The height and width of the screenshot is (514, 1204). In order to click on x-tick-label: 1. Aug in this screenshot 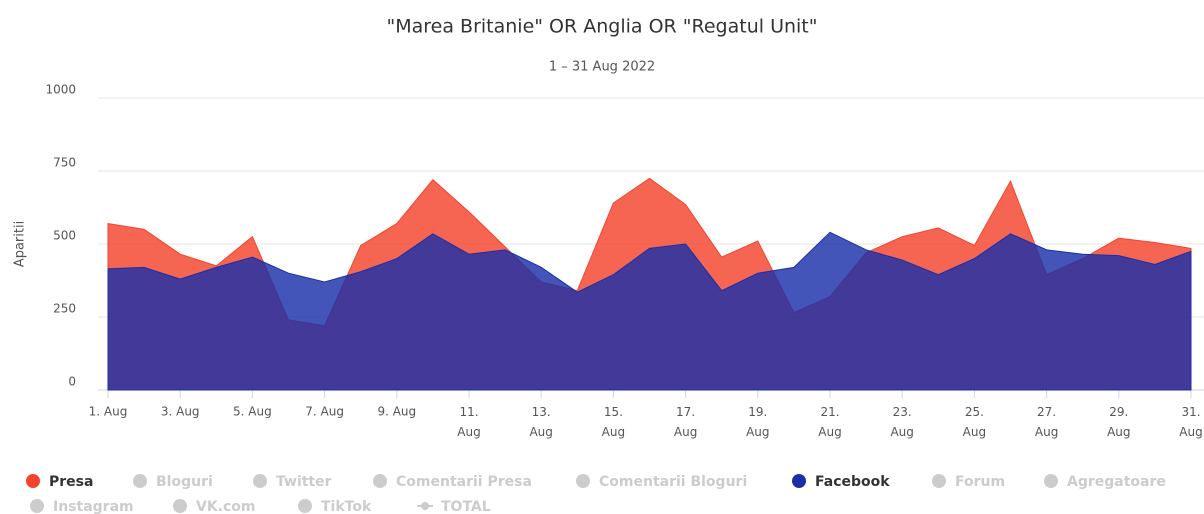, I will do `click(108, 412)`.